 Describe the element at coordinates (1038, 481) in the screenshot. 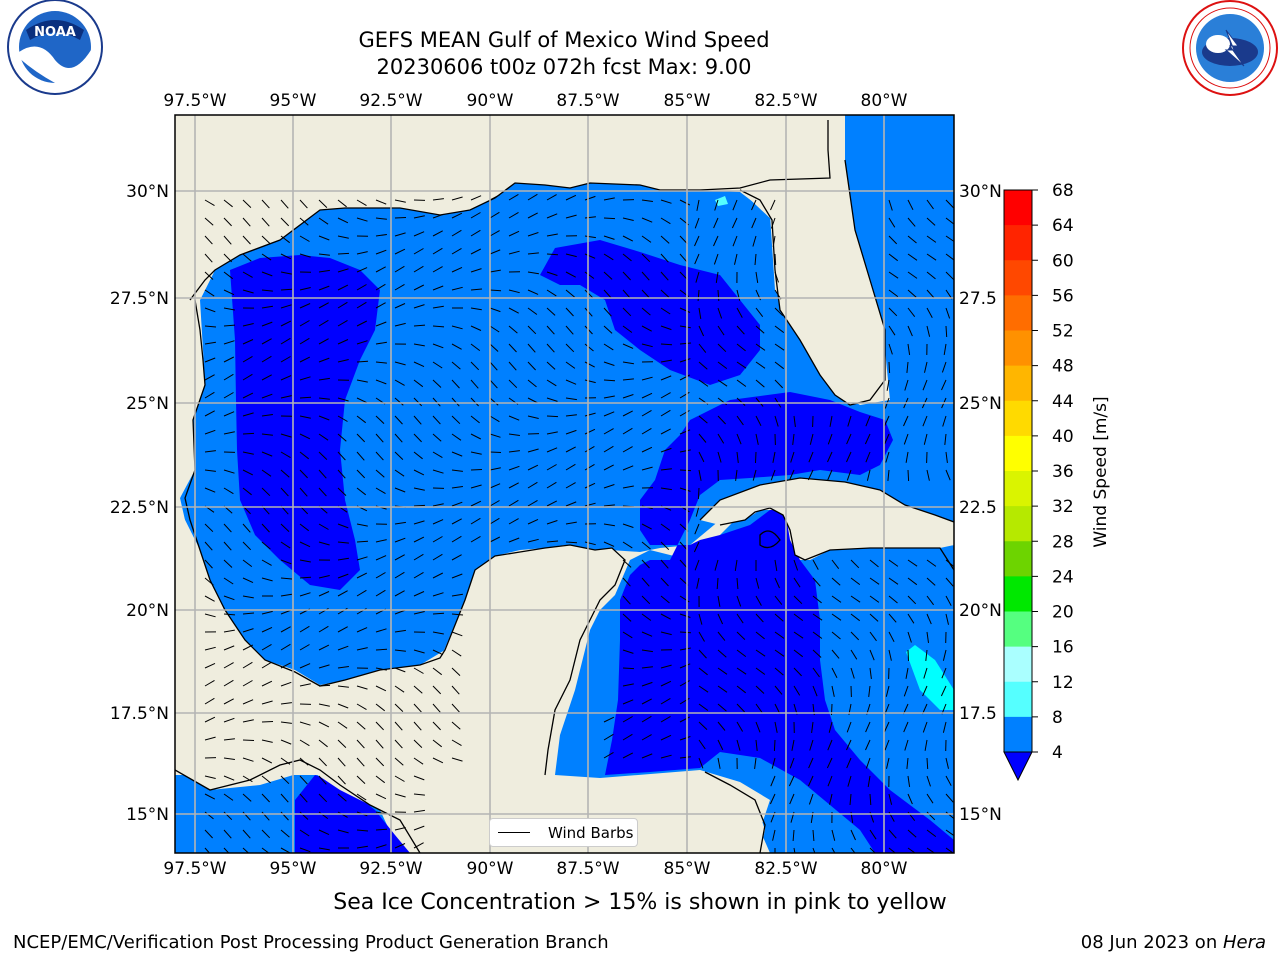

I see `colorbar: 68 64 60 56 52 48 44 40 36 32 28 24 20 16 12 8 4` at that location.